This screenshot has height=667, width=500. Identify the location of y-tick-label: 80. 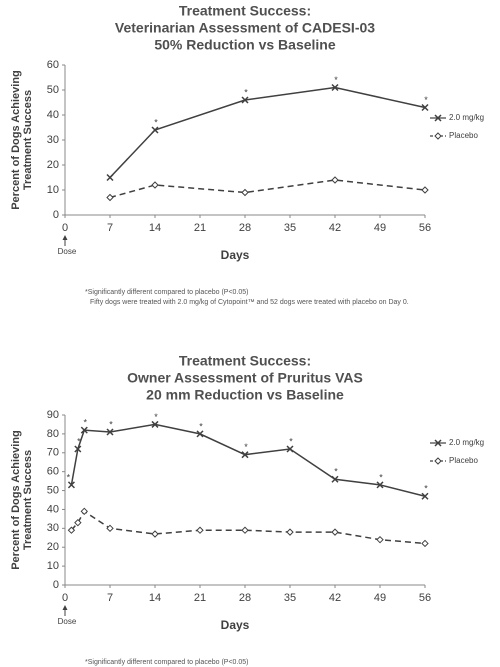
(53, 434).